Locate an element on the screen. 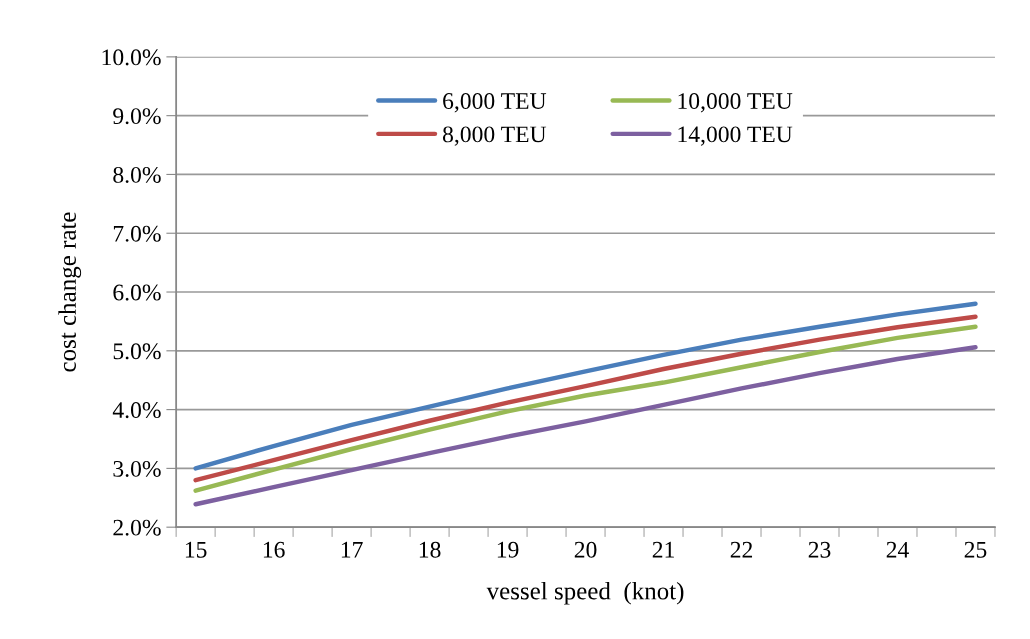 The width and height of the screenshot is (1030, 639). x-tick-label: 25 is located at coordinates (975, 549).